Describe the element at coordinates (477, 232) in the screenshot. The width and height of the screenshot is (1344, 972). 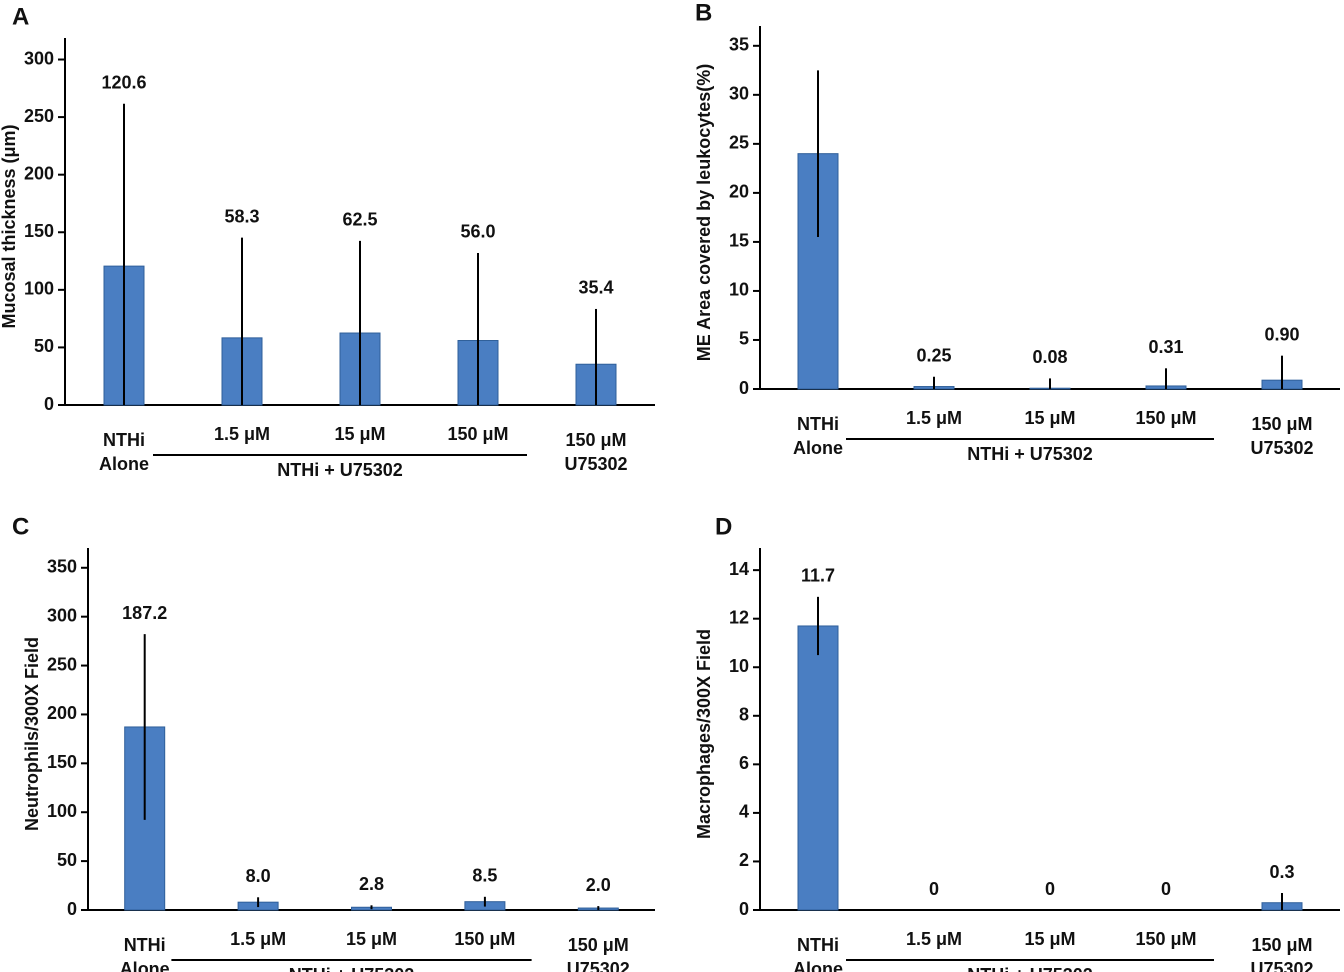
I see `data-label: 56.0` at that location.